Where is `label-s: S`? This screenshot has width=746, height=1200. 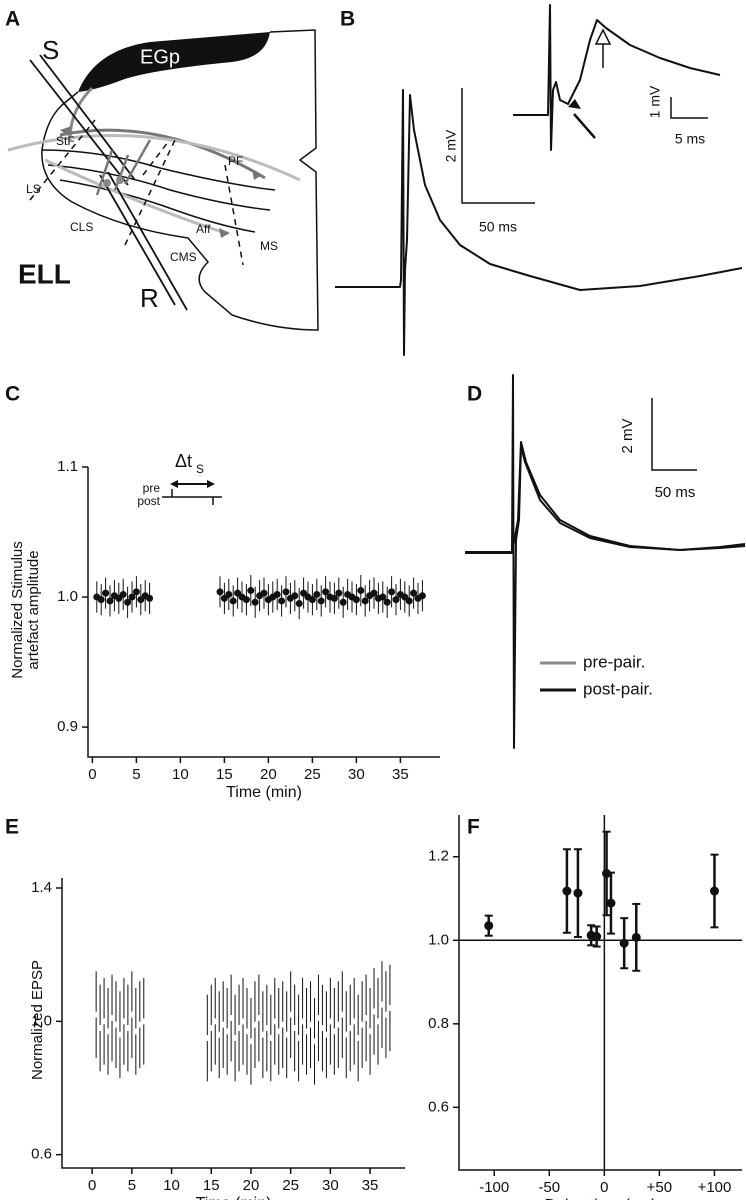
label-s: S is located at coordinates (50, 50).